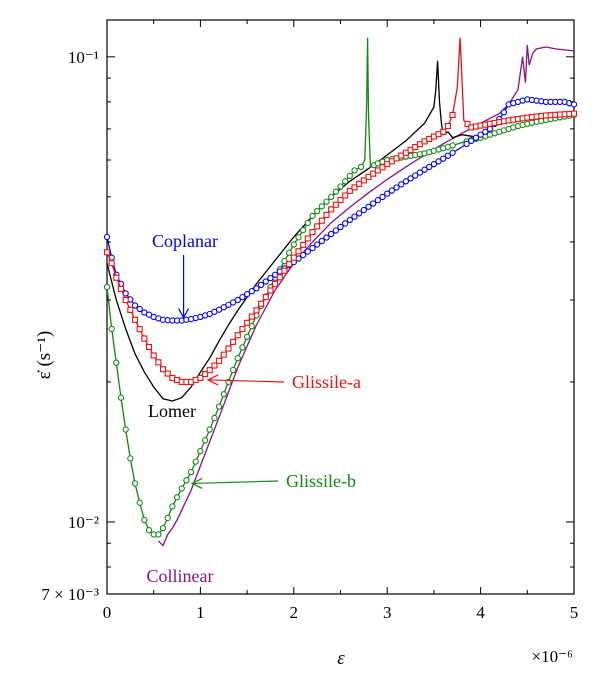 This screenshot has height=689, width=600. I want to click on annotation-arrow-glissile-b, so click(236, 482).